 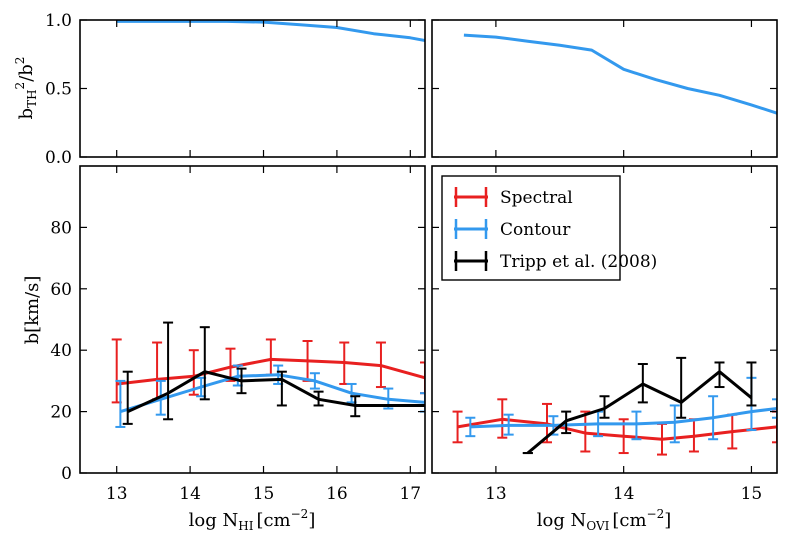 I want to click on ytick-label-0_5: 0.5, so click(x=58, y=90).